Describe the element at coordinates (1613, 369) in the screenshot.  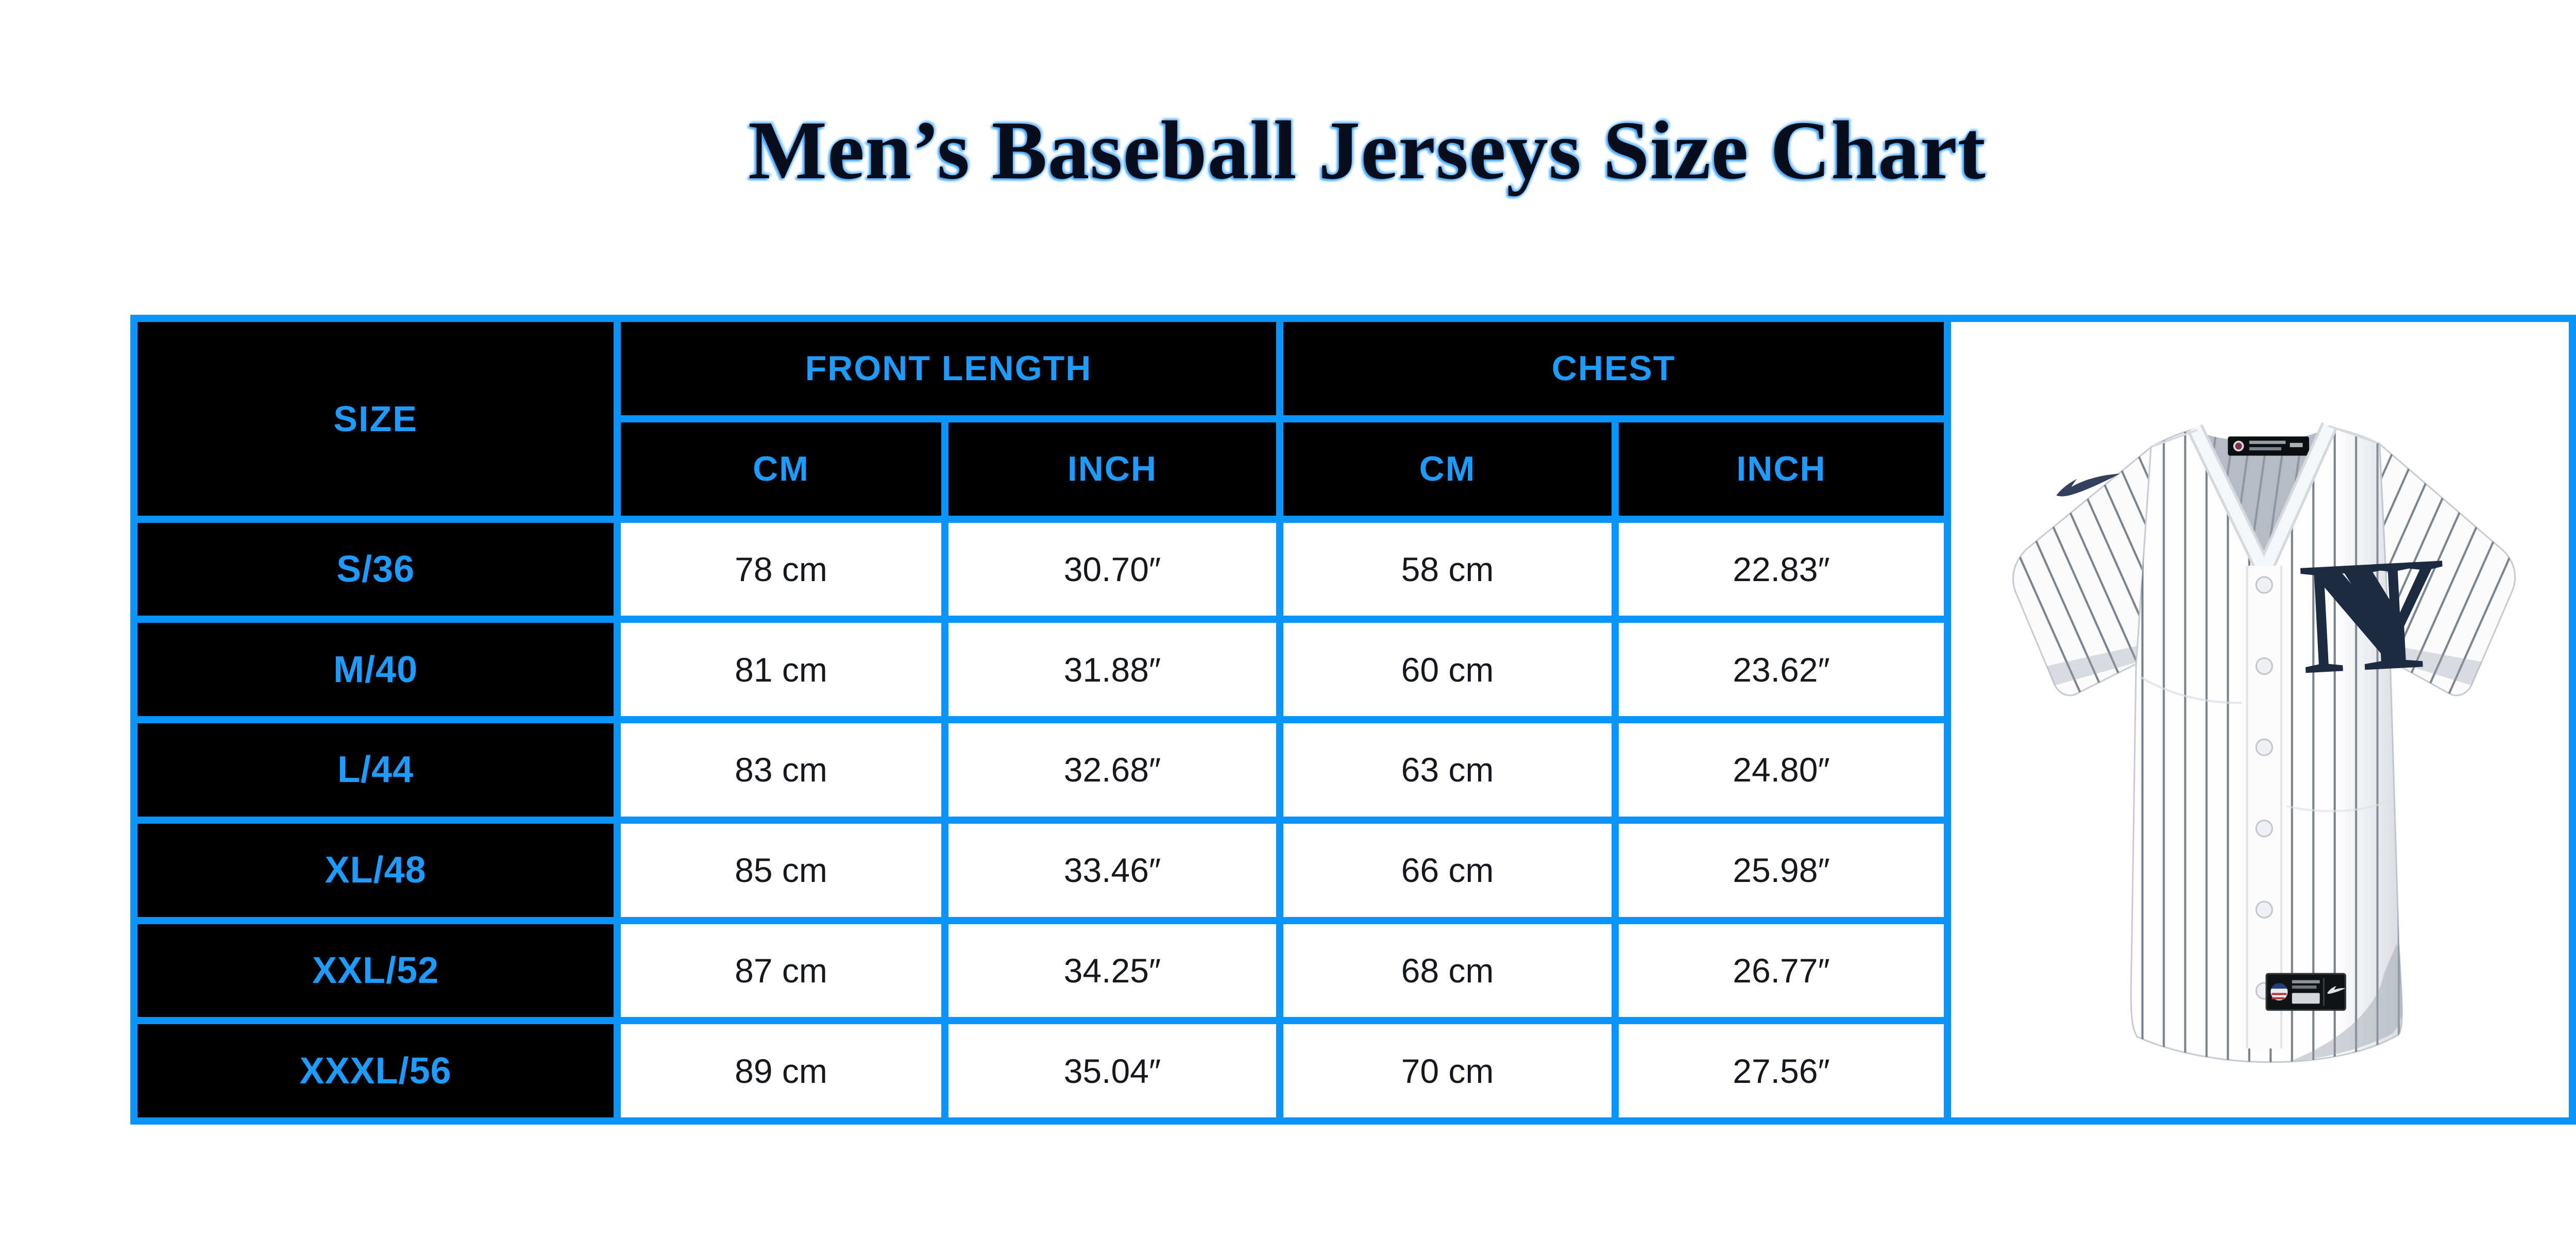
I see `header-chest: CHEST` at that location.